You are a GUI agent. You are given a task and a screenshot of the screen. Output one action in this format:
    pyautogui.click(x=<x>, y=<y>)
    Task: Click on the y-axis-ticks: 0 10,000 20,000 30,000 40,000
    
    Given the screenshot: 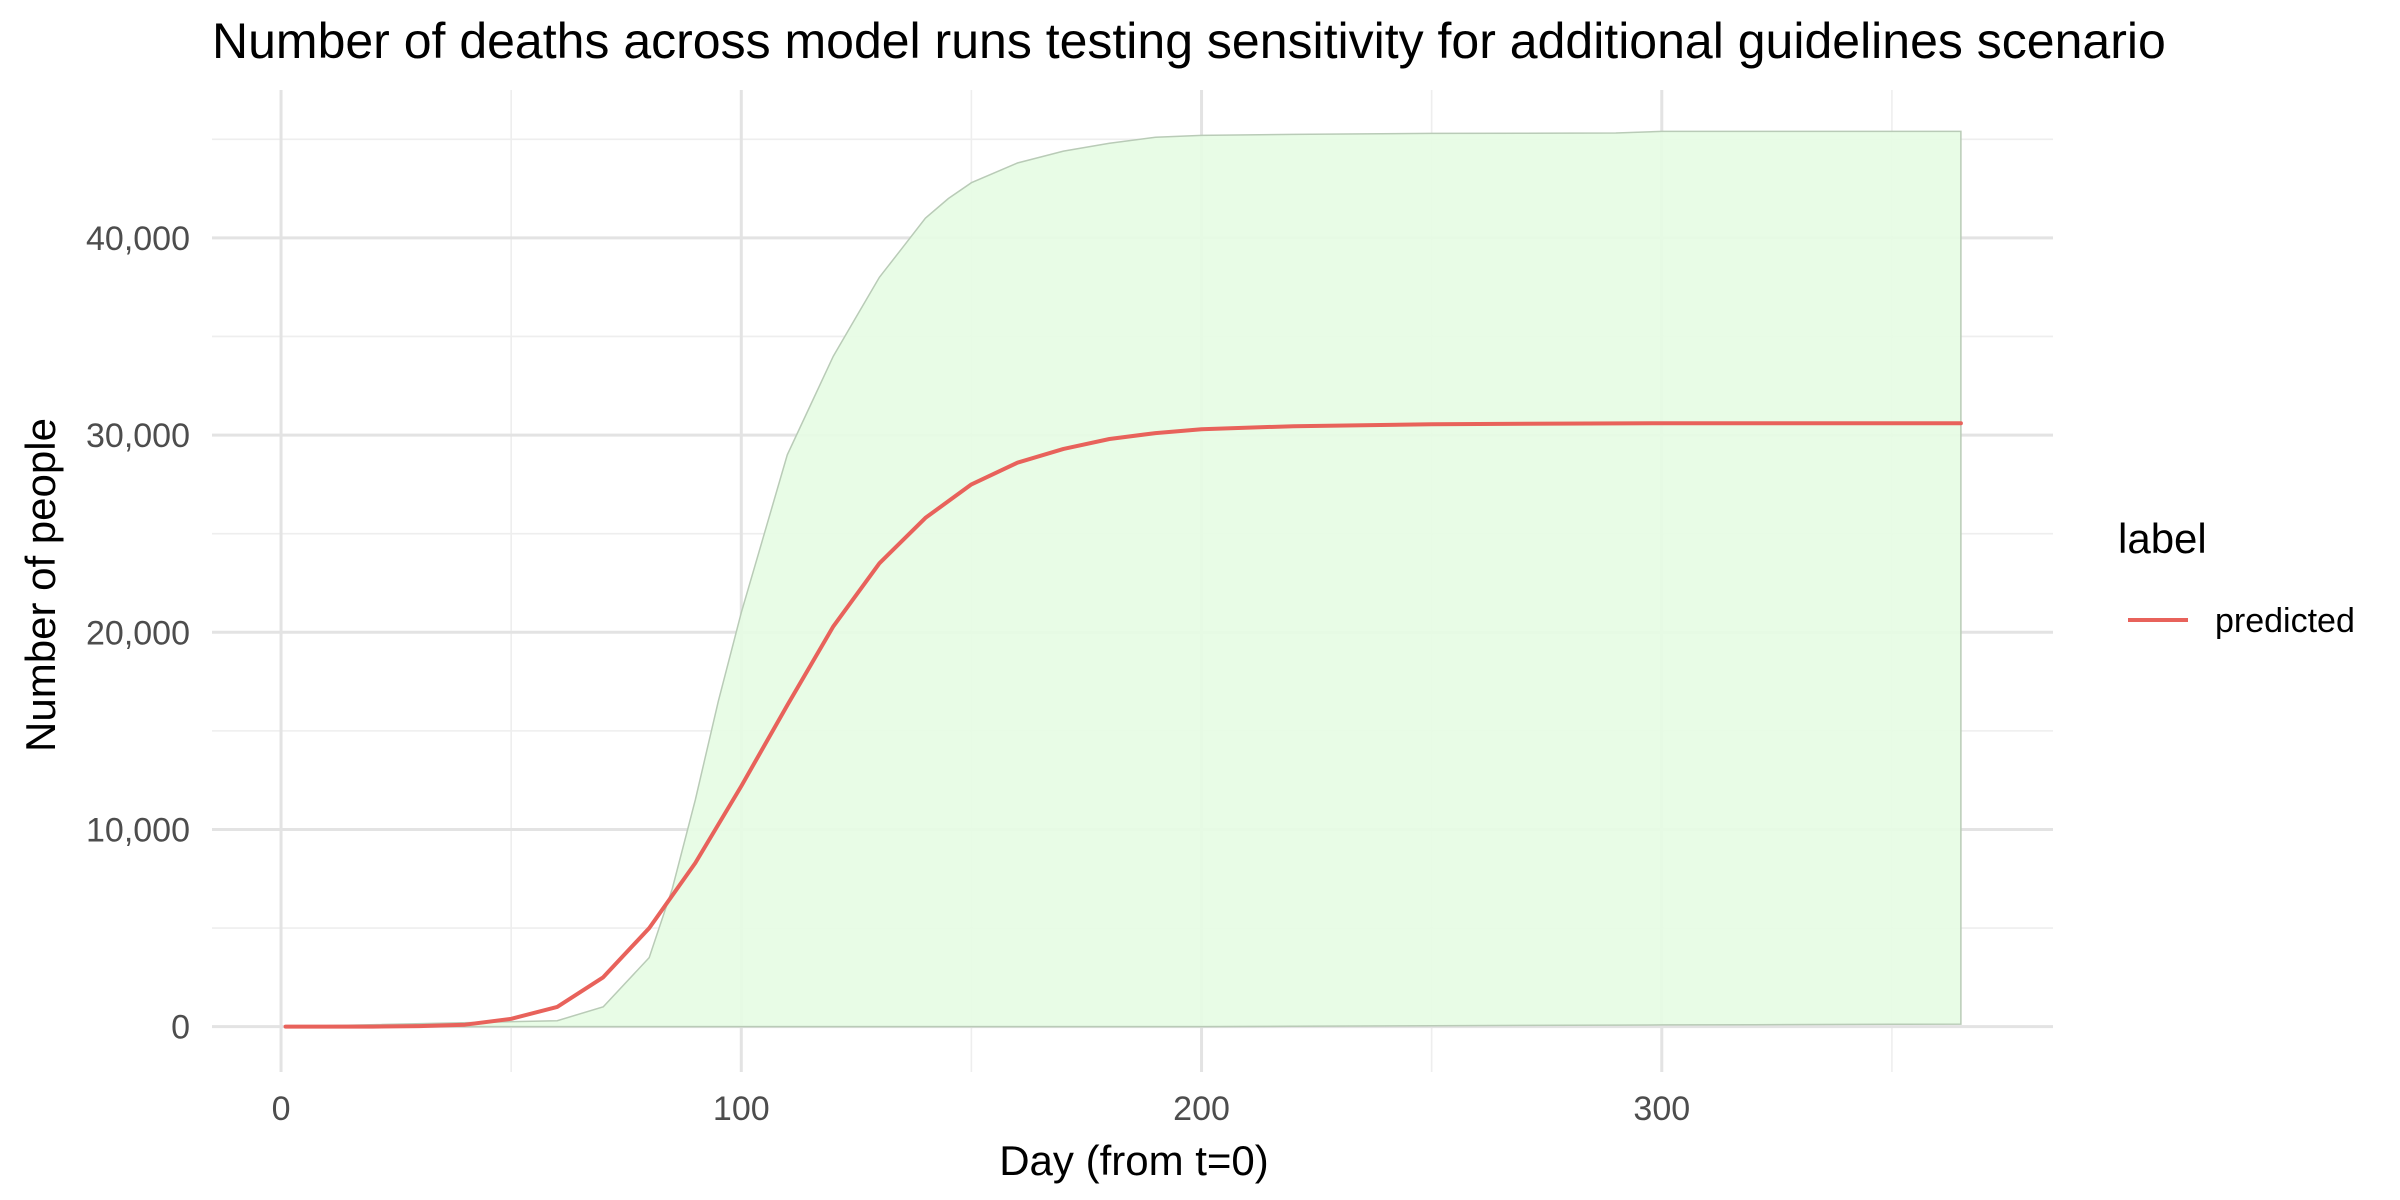 What is the action you would take?
    pyautogui.click(x=138, y=633)
    